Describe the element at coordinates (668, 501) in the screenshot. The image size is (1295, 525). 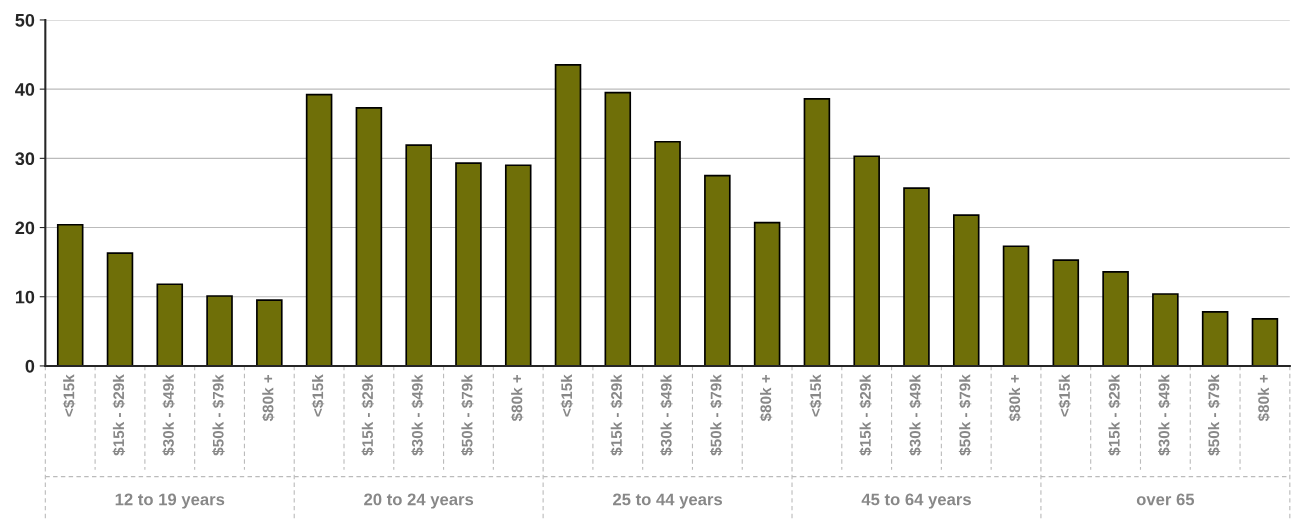
I see `text: 25 to 44 years` at that location.